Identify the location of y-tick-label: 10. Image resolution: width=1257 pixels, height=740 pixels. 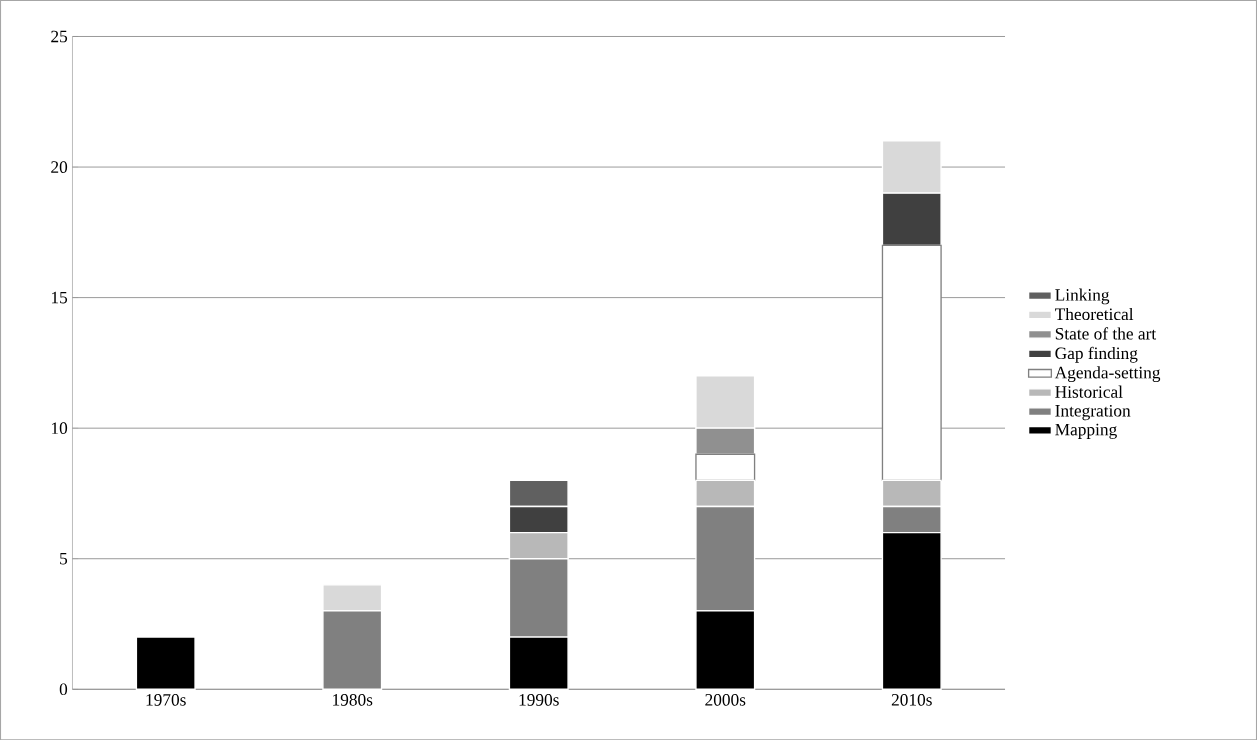
(59, 428).